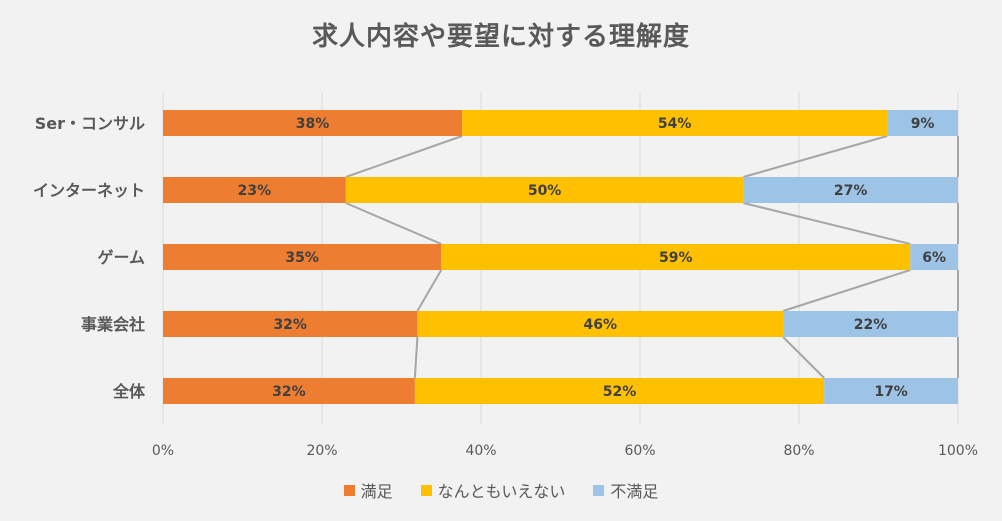 The image size is (1002, 521). I want to click on data-label: 54%, so click(675, 124).